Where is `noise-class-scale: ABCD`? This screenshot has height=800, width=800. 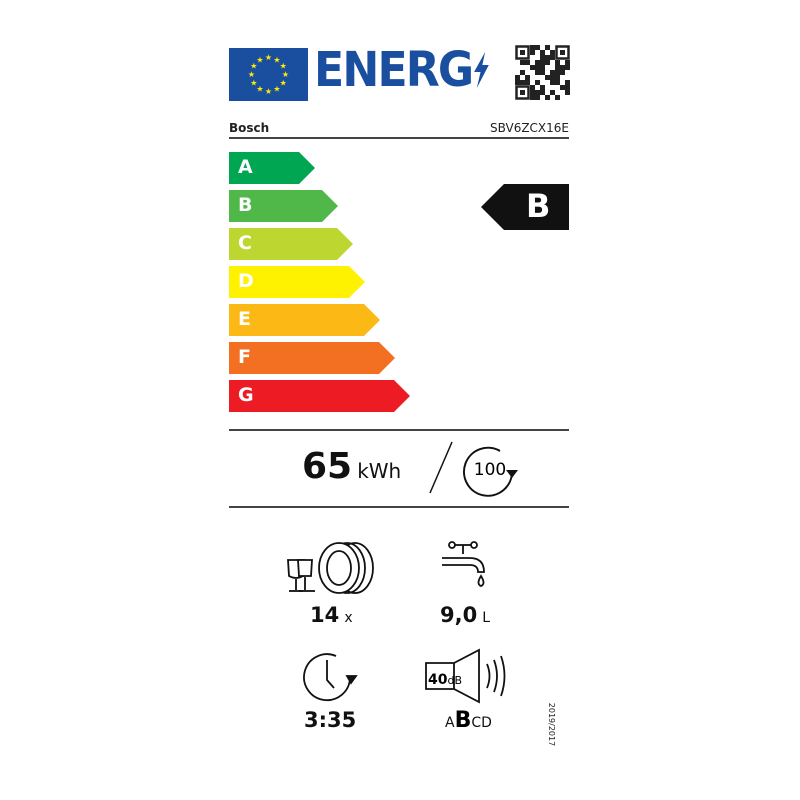 noise-class-scale: ABCD is located at coordinates (468, 720).